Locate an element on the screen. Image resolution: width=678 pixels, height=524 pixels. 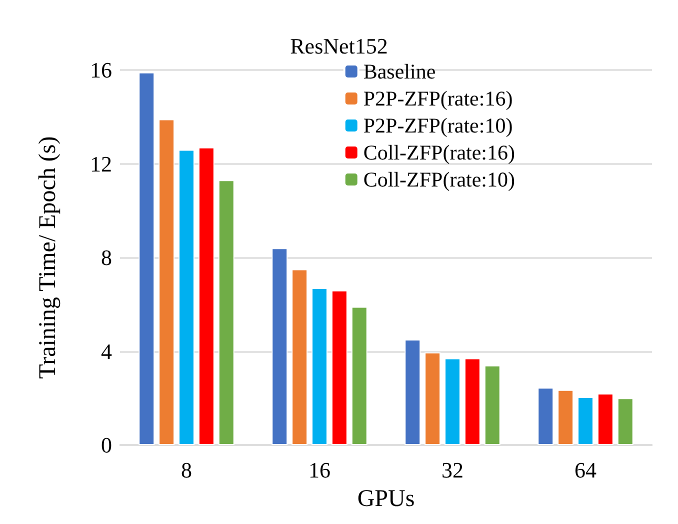
y-tick-label: 8 is located at coordinates (106, 257).